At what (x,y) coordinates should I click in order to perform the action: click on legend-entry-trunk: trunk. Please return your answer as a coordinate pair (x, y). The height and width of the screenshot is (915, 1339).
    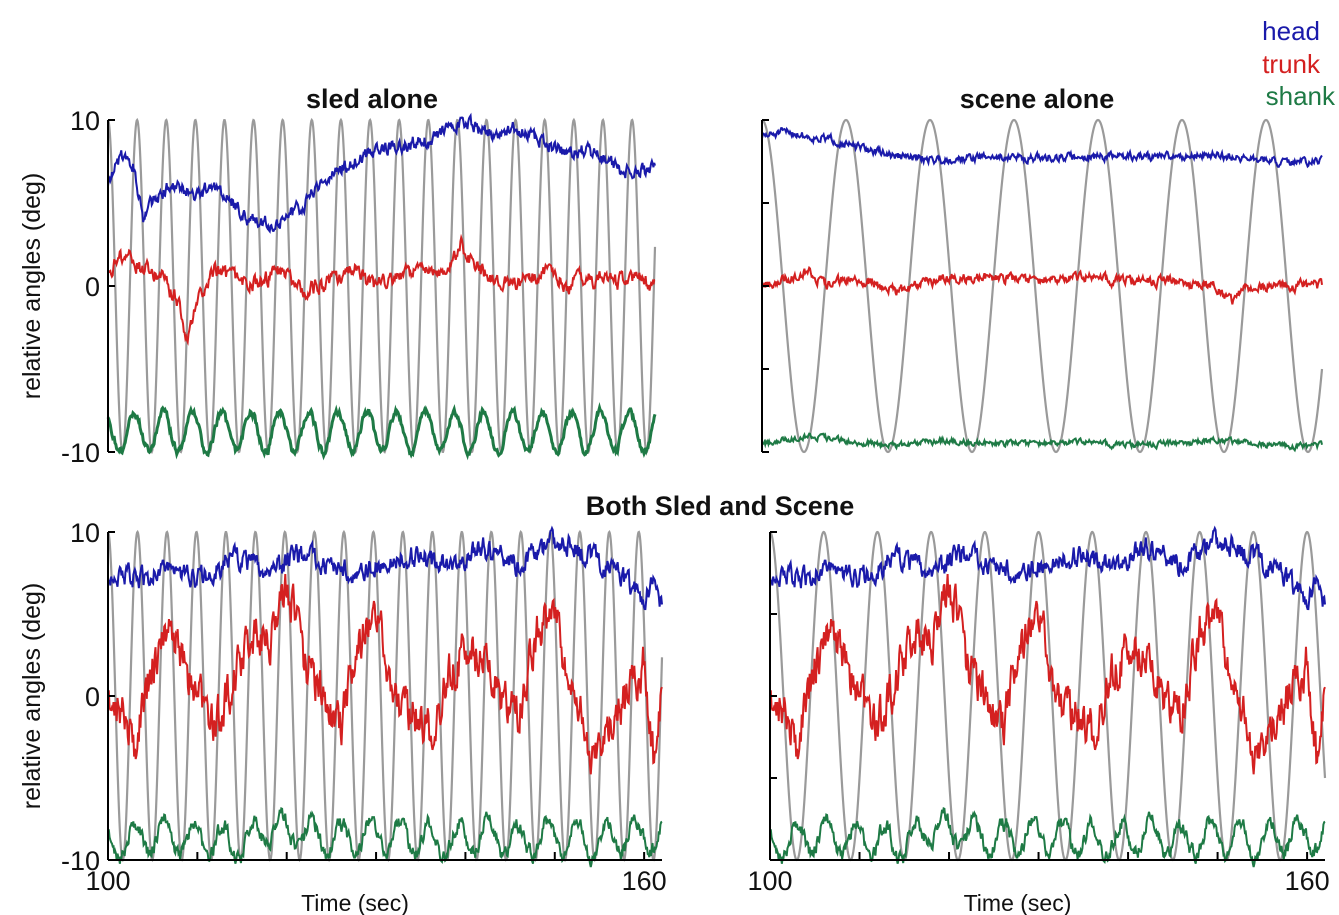
    Looking at the image, I should click on (1291, 64).